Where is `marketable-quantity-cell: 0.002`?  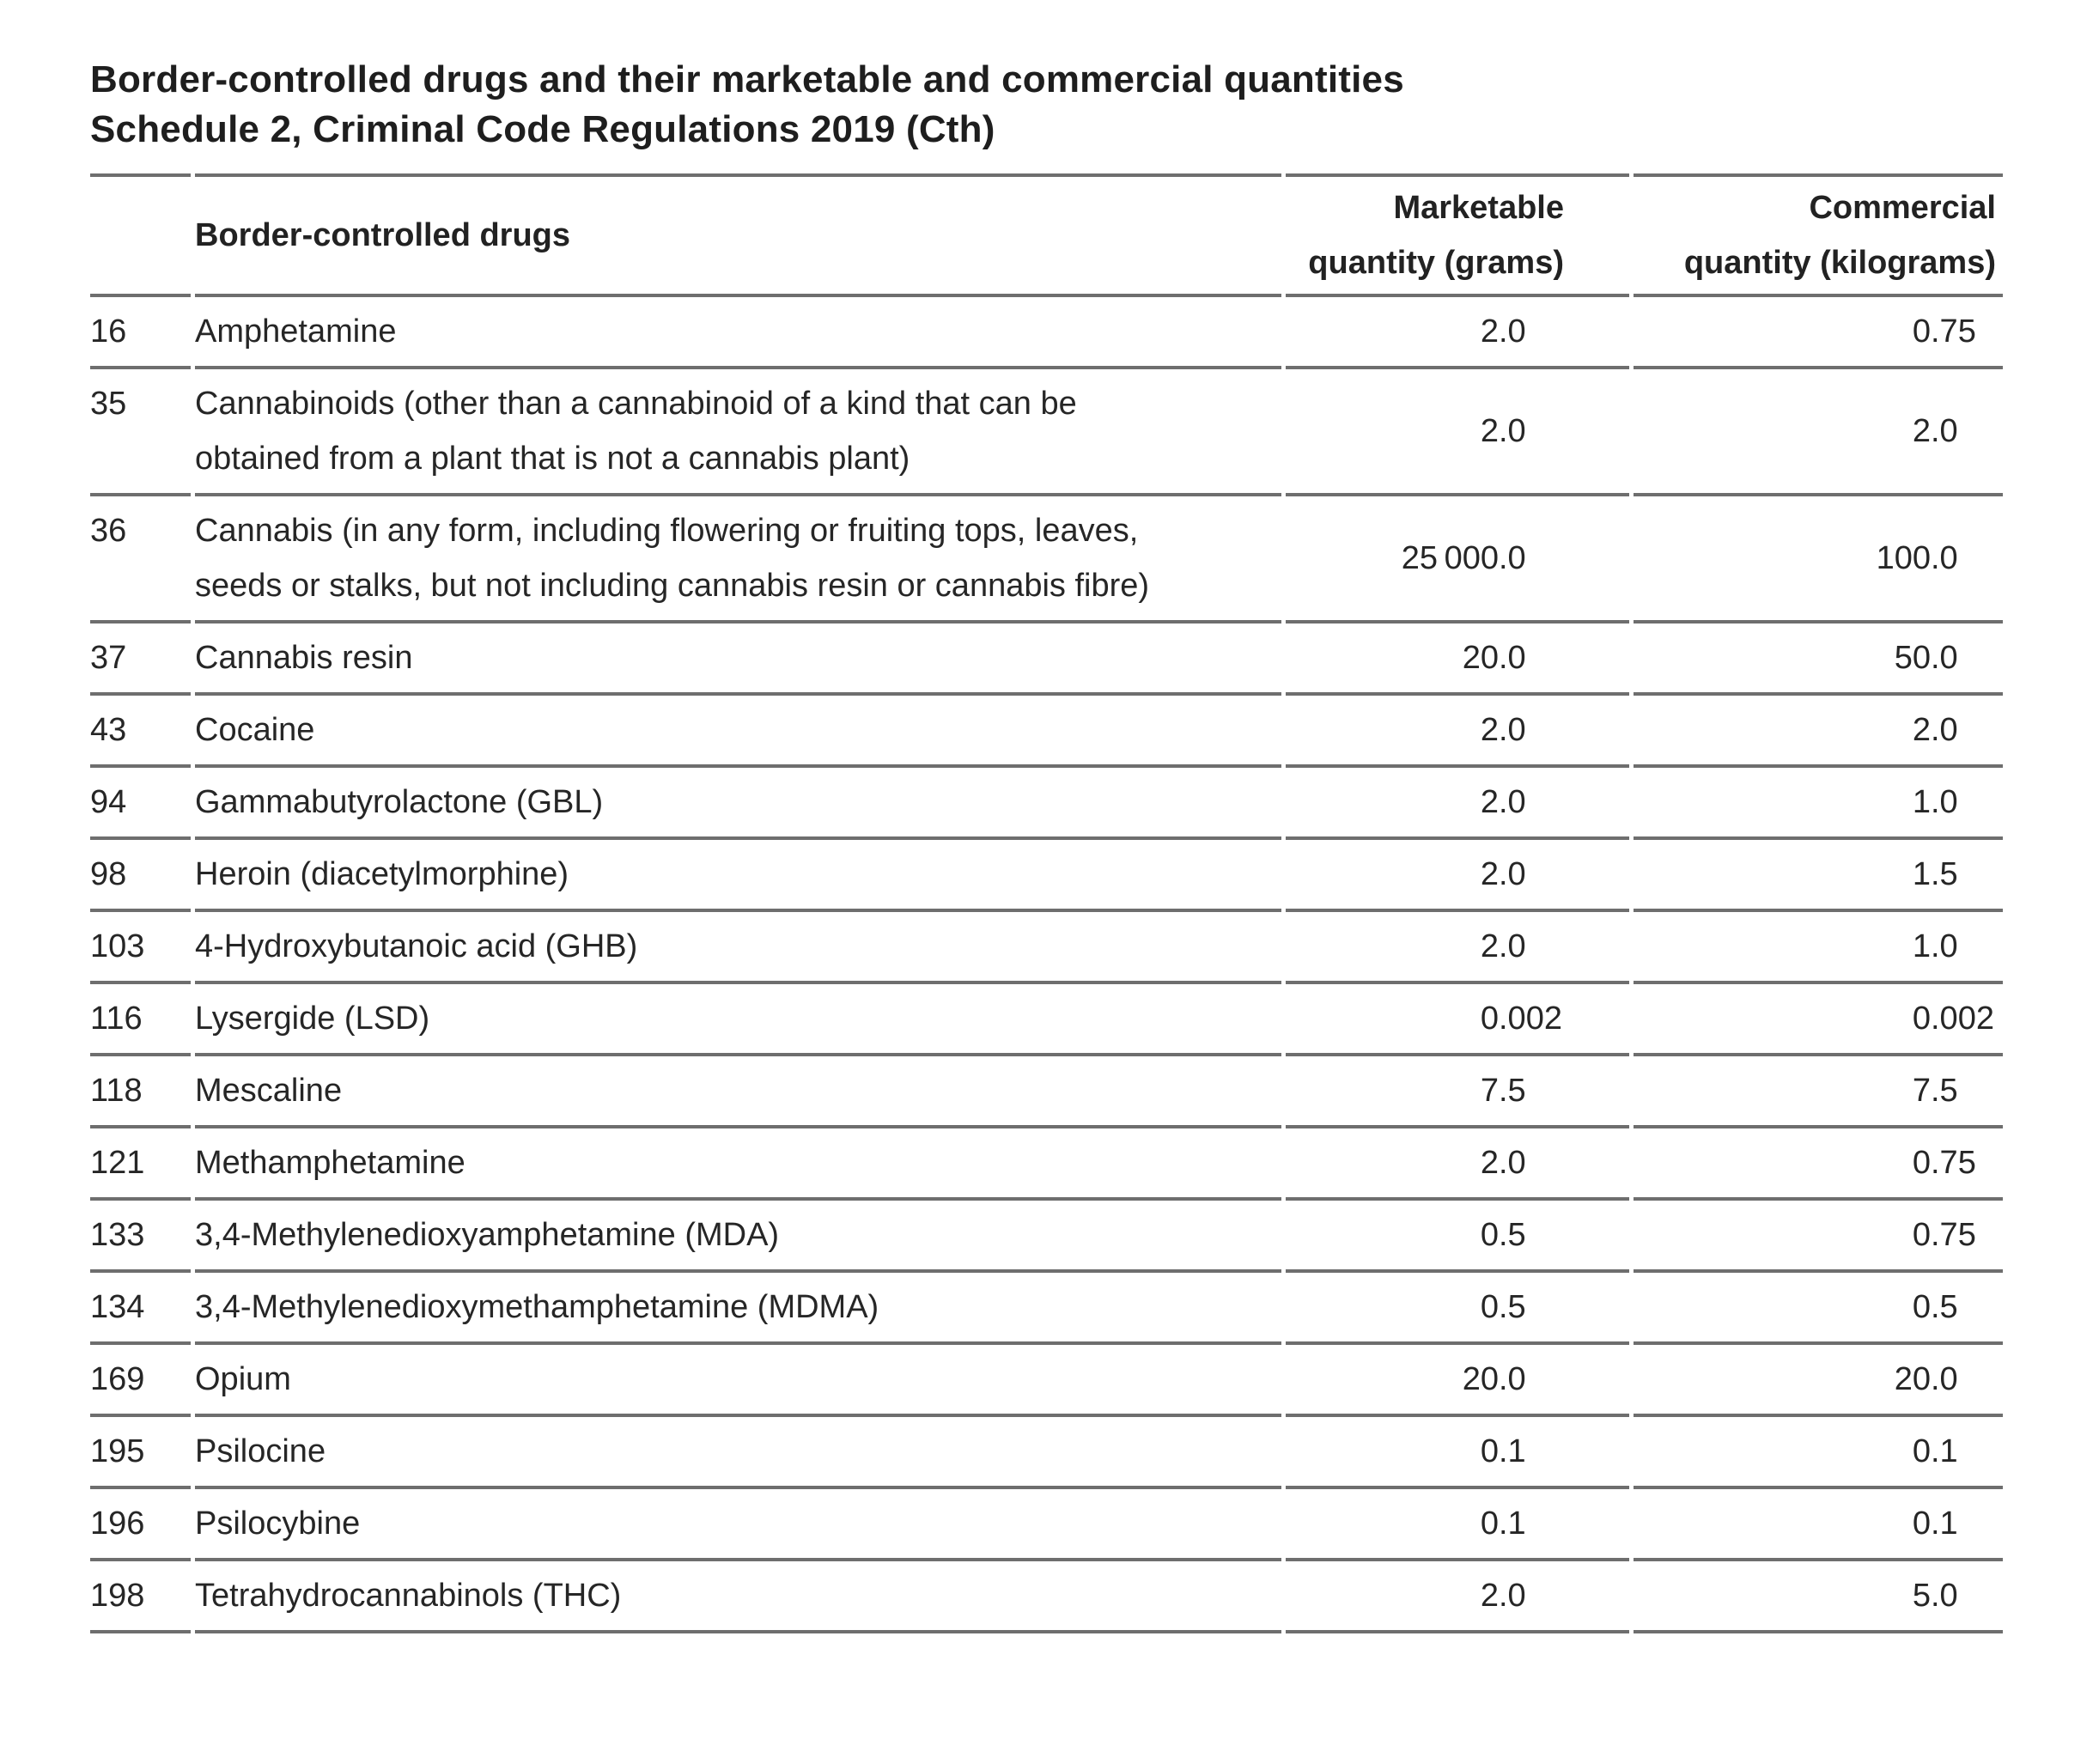 marketable-quantity-cell: 0.002 is located at coordinates (1457, 1020).